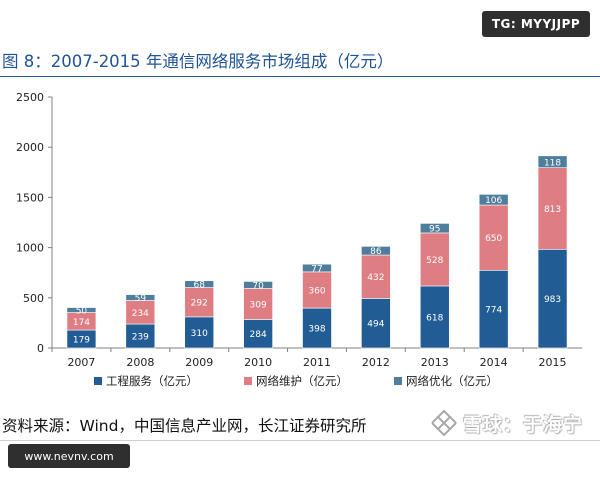 The image size is (600, 480). I want to click on data-label: 95, so click(434, 230).